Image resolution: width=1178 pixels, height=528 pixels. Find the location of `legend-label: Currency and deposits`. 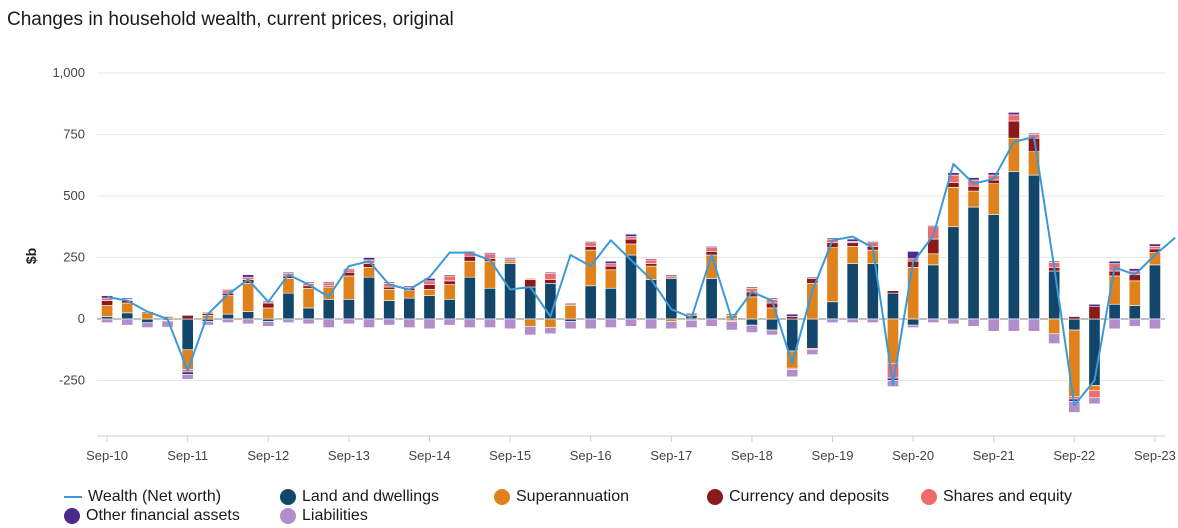

legend-label: Currency and deposits is located at coordinates (809, 496).